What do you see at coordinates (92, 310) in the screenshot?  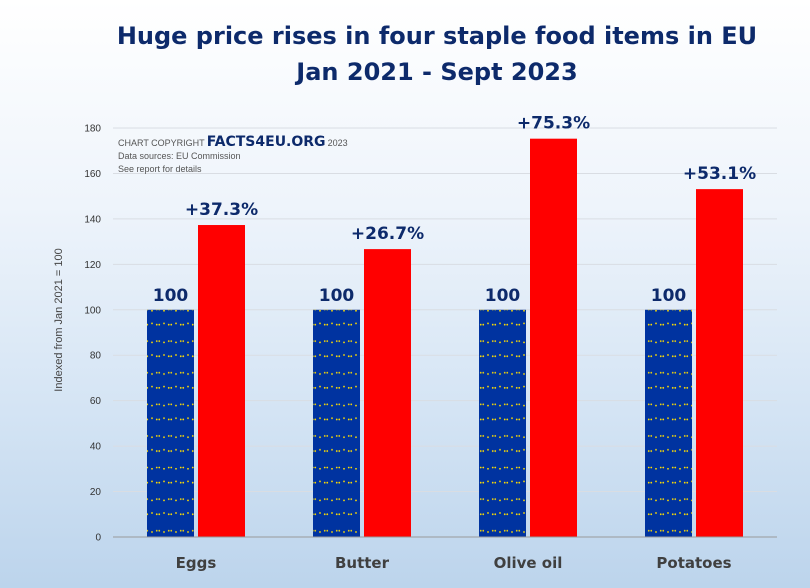 I see `y-tick-label: 100` at bounding box center [92, 310].